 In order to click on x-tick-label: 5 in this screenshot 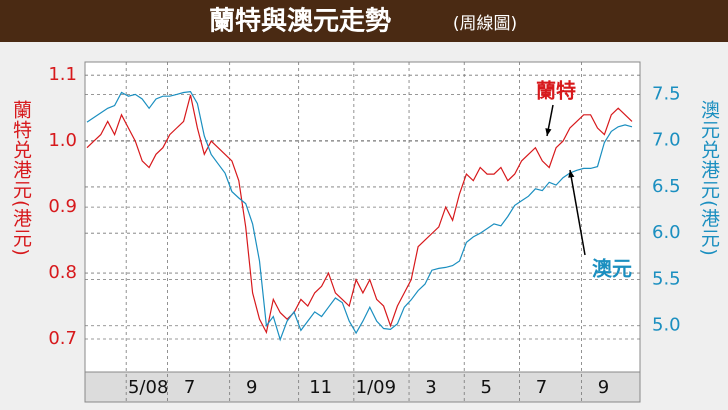, I will do `click(486, 387)`.